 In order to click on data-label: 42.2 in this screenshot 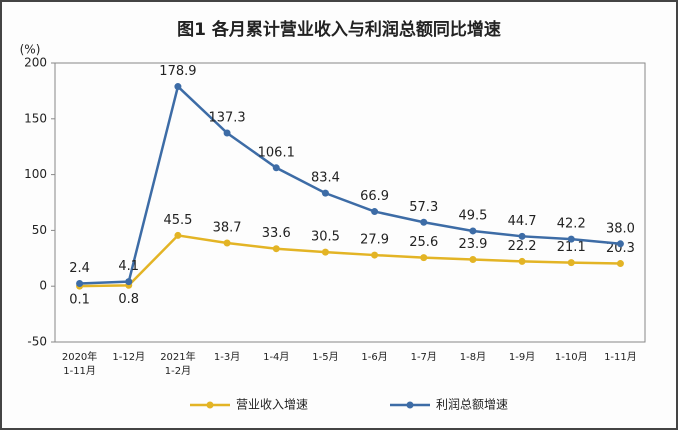, I will do `click(571, 224)`.